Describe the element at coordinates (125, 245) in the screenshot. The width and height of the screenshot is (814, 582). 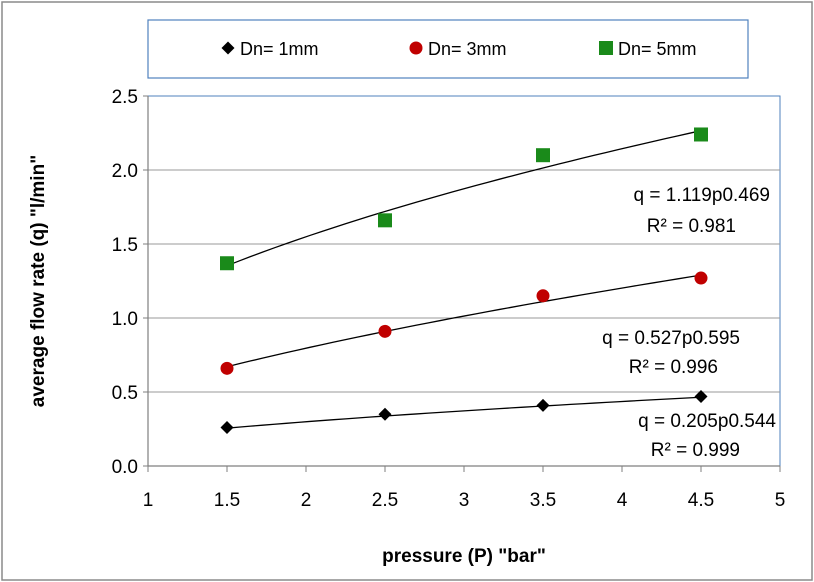
I see `y-tick-label-3: 1.5` at that location.